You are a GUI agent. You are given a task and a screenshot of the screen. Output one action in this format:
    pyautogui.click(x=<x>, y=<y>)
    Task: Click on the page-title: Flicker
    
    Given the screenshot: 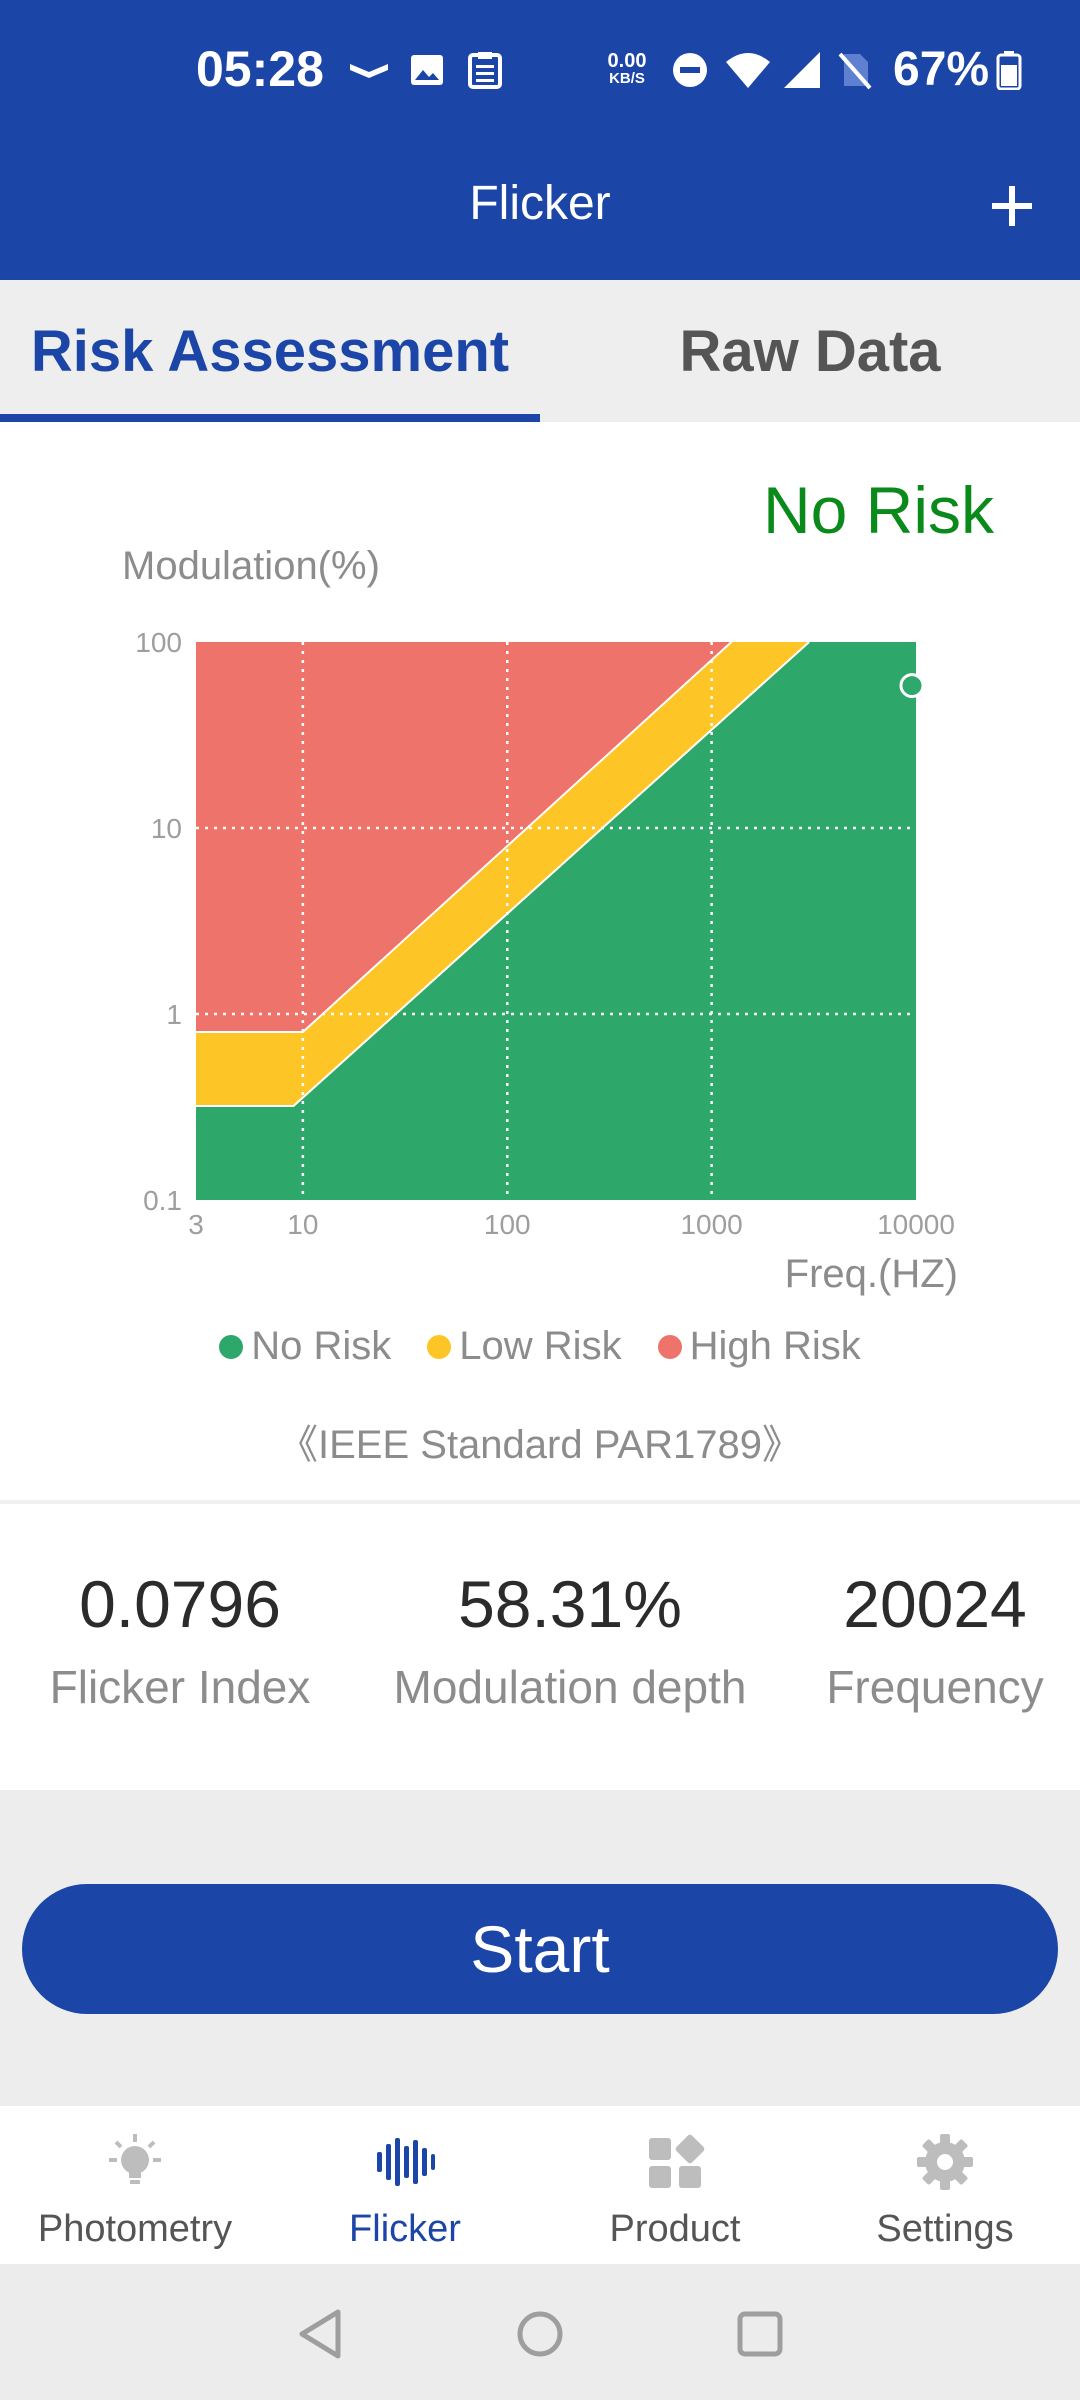 What is the action you would take?
    pyautogui.click(x=540, y=203)
    